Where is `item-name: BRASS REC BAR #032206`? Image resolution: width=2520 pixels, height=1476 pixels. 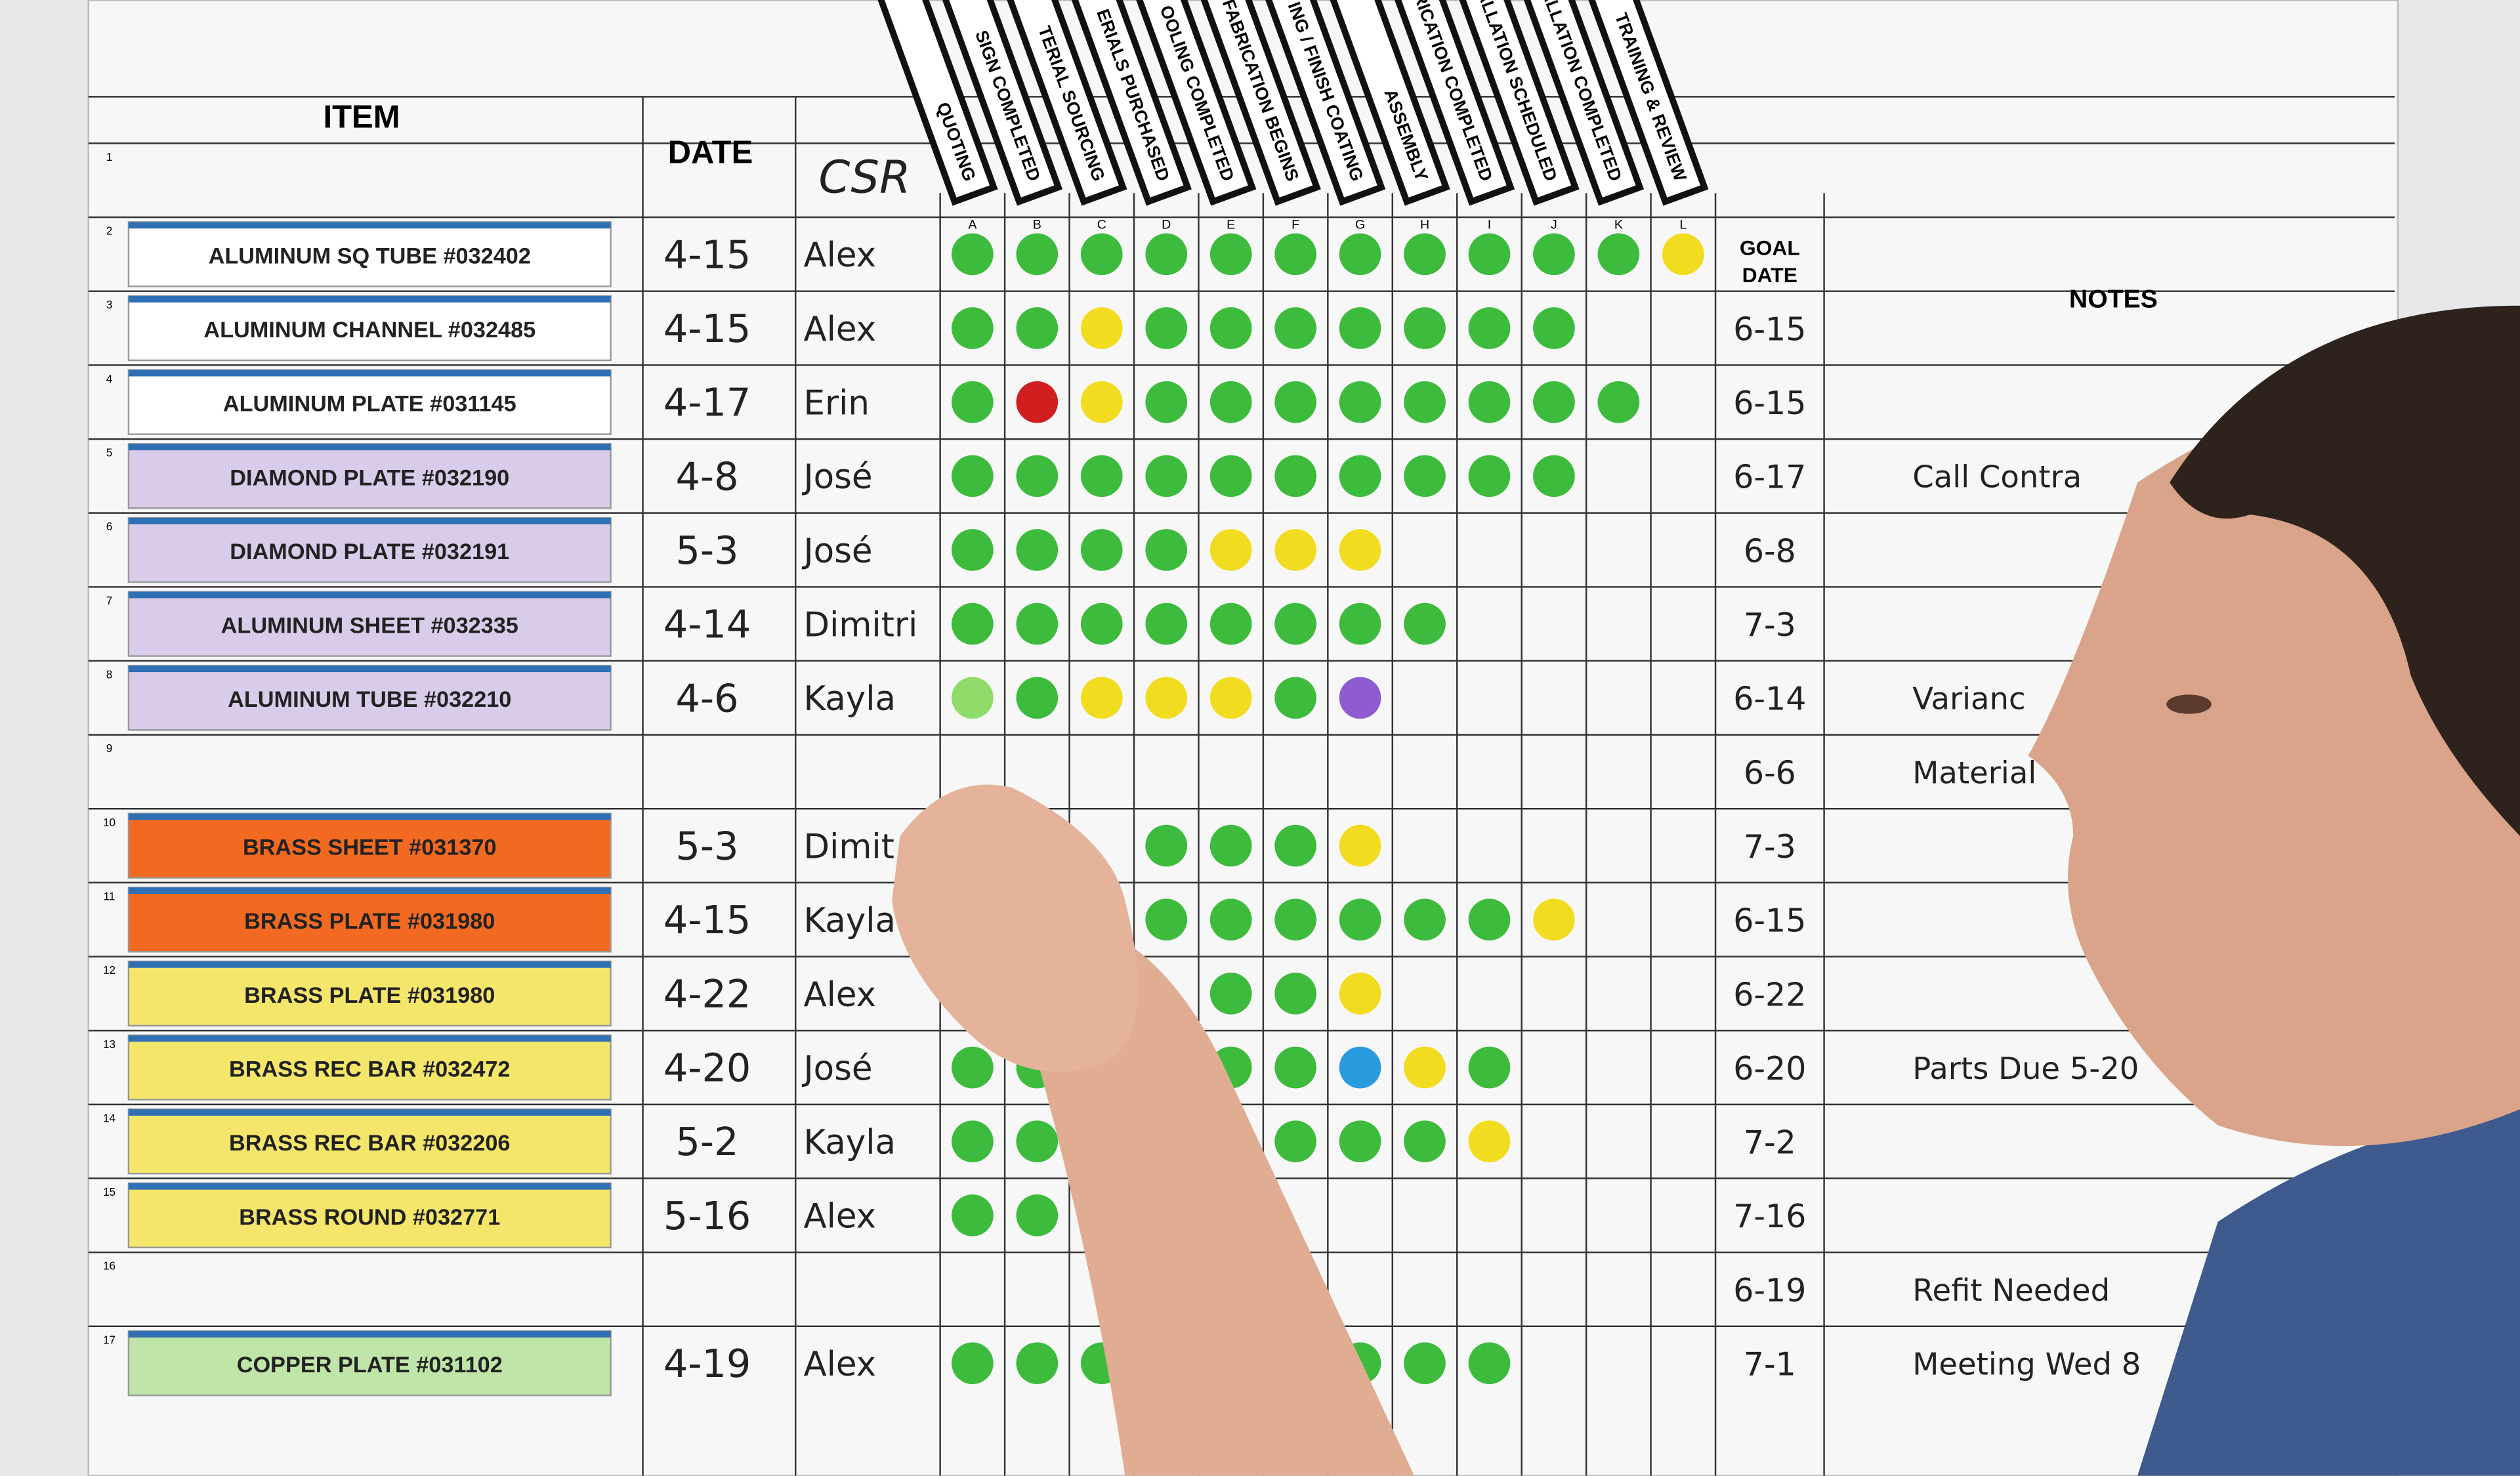 item-name: BRASS REC BAR #032206 is located at coordinates (370, 1143).